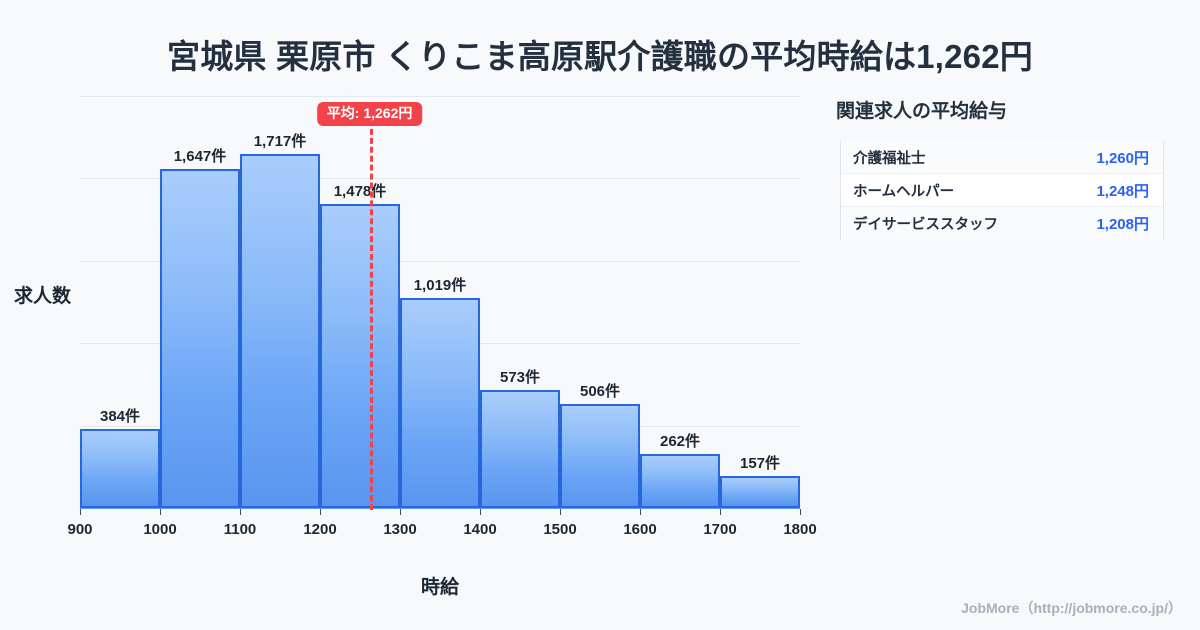 The image size is (1200, 630). What do you see at coordinates (43, 296) in the screenshot?
I see `y-axis-title: 求人数` at bounding box center [43, 296].